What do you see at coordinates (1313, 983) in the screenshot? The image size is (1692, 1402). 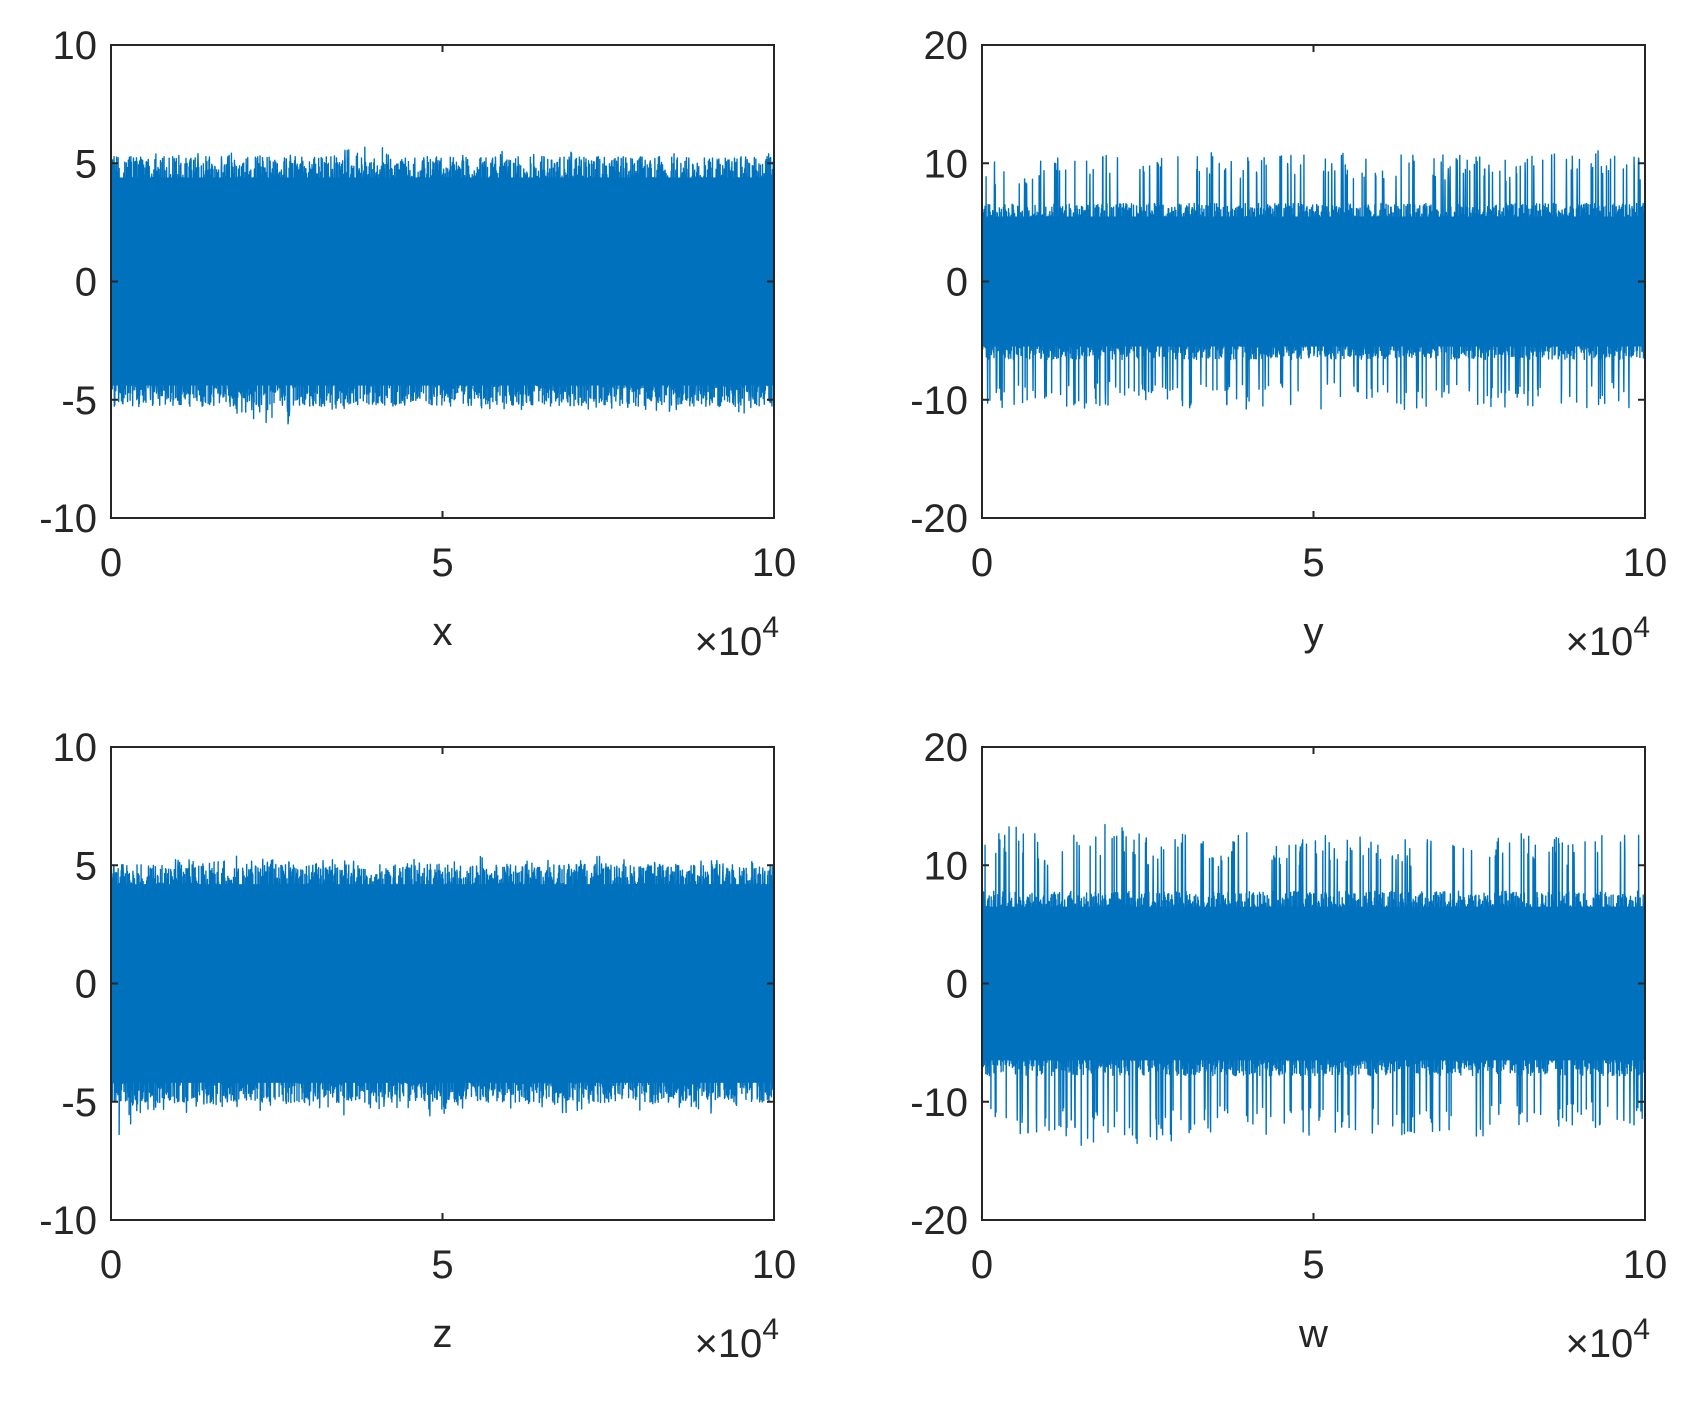 I see `series-core-band-w` at bounding box center [1313, 983].